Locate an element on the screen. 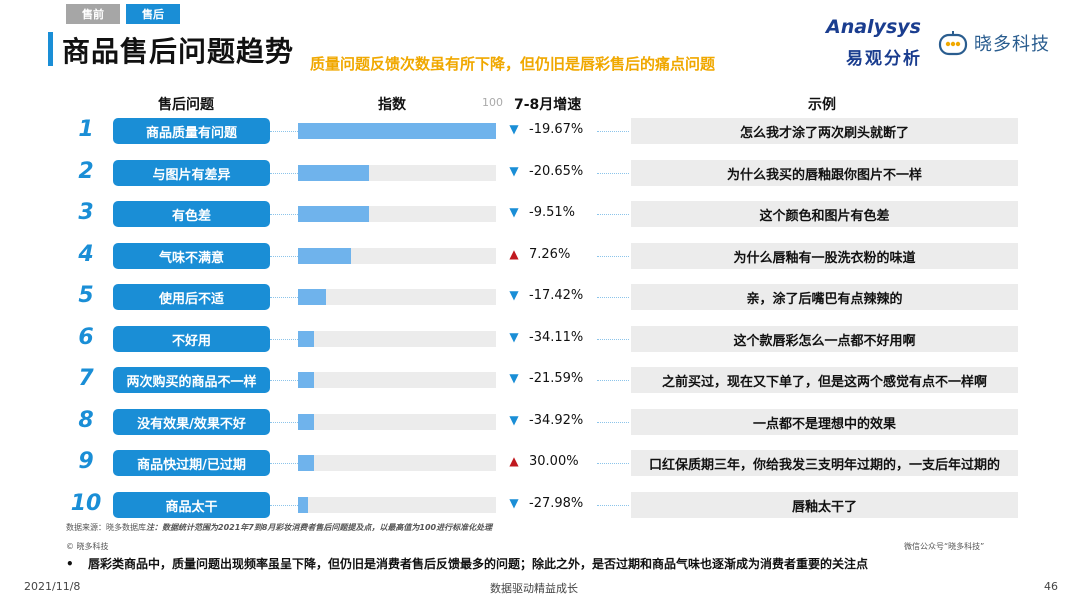 Image resolution: width=1080 pixels, height=608 pixels. growth-value: 30.00% is located at coordinates (554, 461).